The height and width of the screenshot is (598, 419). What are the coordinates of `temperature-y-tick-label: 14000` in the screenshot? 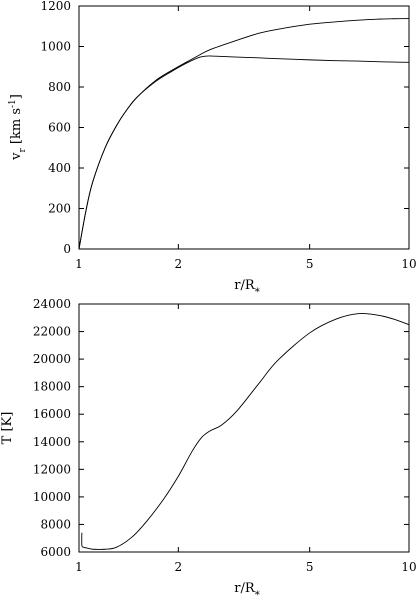 It's located at (52, 442).